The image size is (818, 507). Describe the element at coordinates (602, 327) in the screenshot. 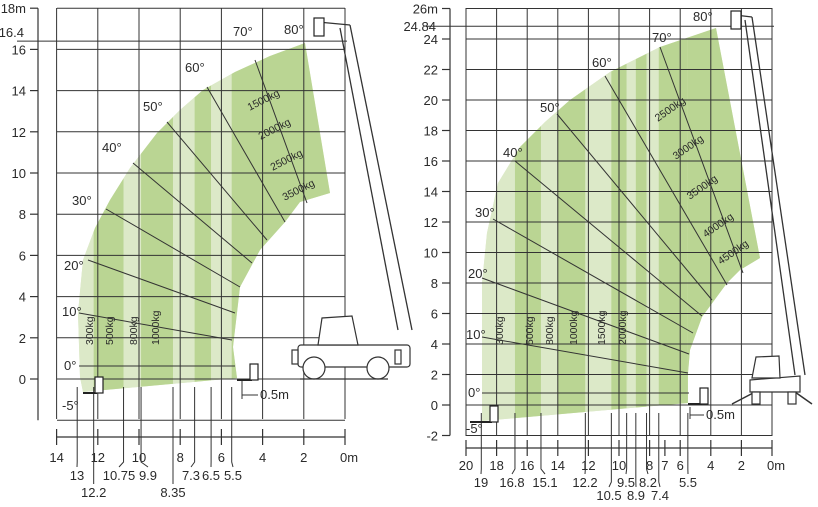

I see `load-capacity-label: 1500kg` at that location.